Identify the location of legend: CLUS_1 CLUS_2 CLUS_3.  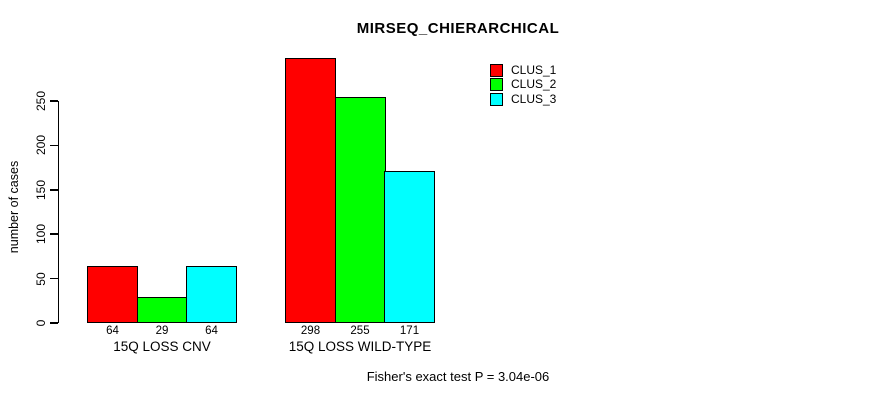
(523, 85).